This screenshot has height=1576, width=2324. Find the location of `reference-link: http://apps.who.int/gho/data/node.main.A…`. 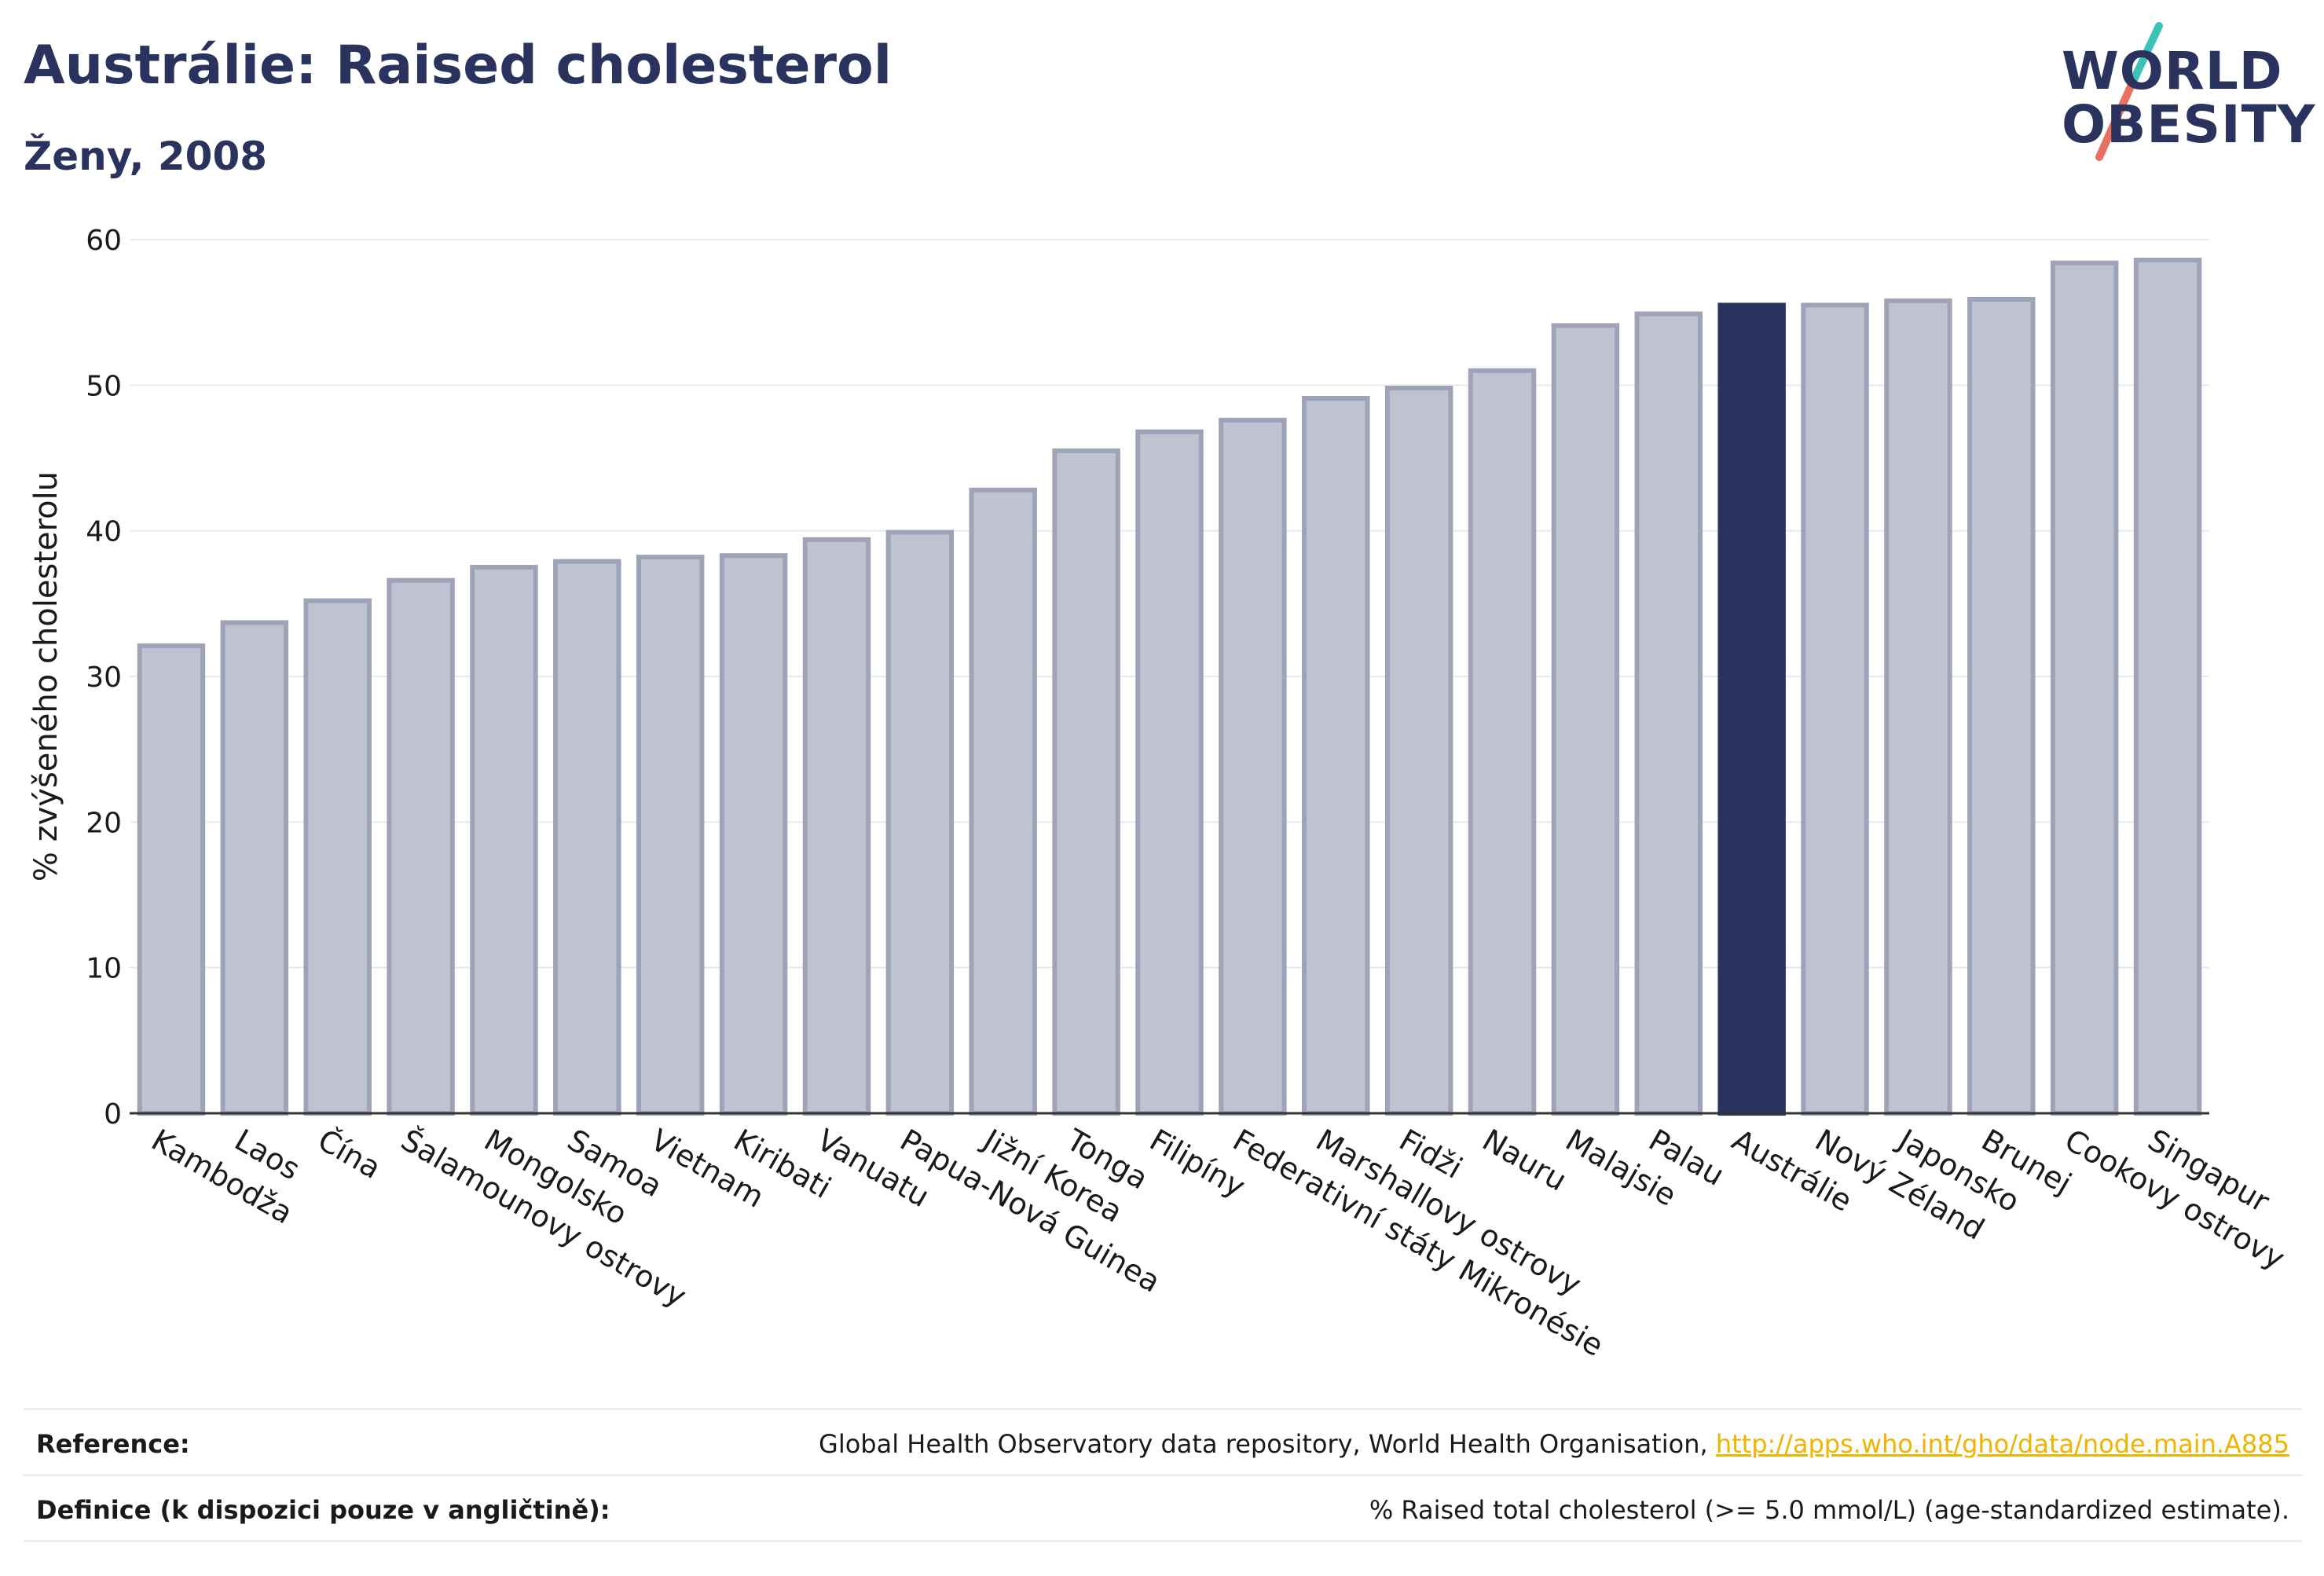

reference-link: http://apps.who.int/gho/data/node.main.A… is located at coordinates (2002, 1444).